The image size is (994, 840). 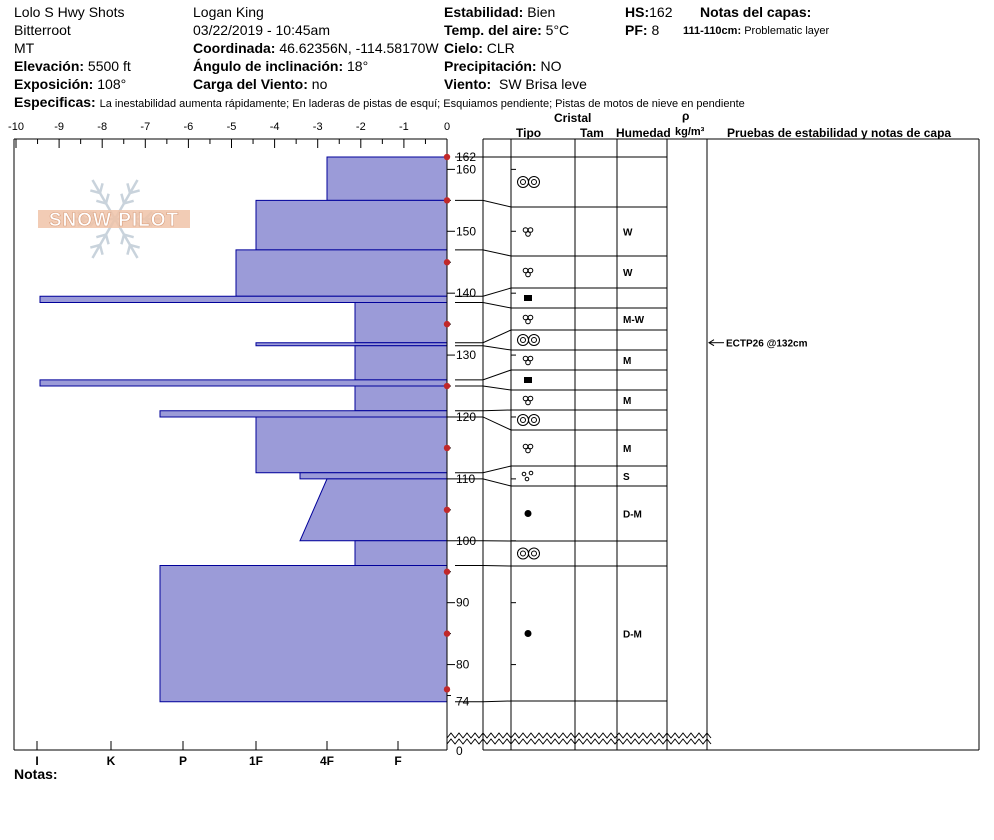 I want to click on col-tipo: Tipo, so click(x=529, y=133).